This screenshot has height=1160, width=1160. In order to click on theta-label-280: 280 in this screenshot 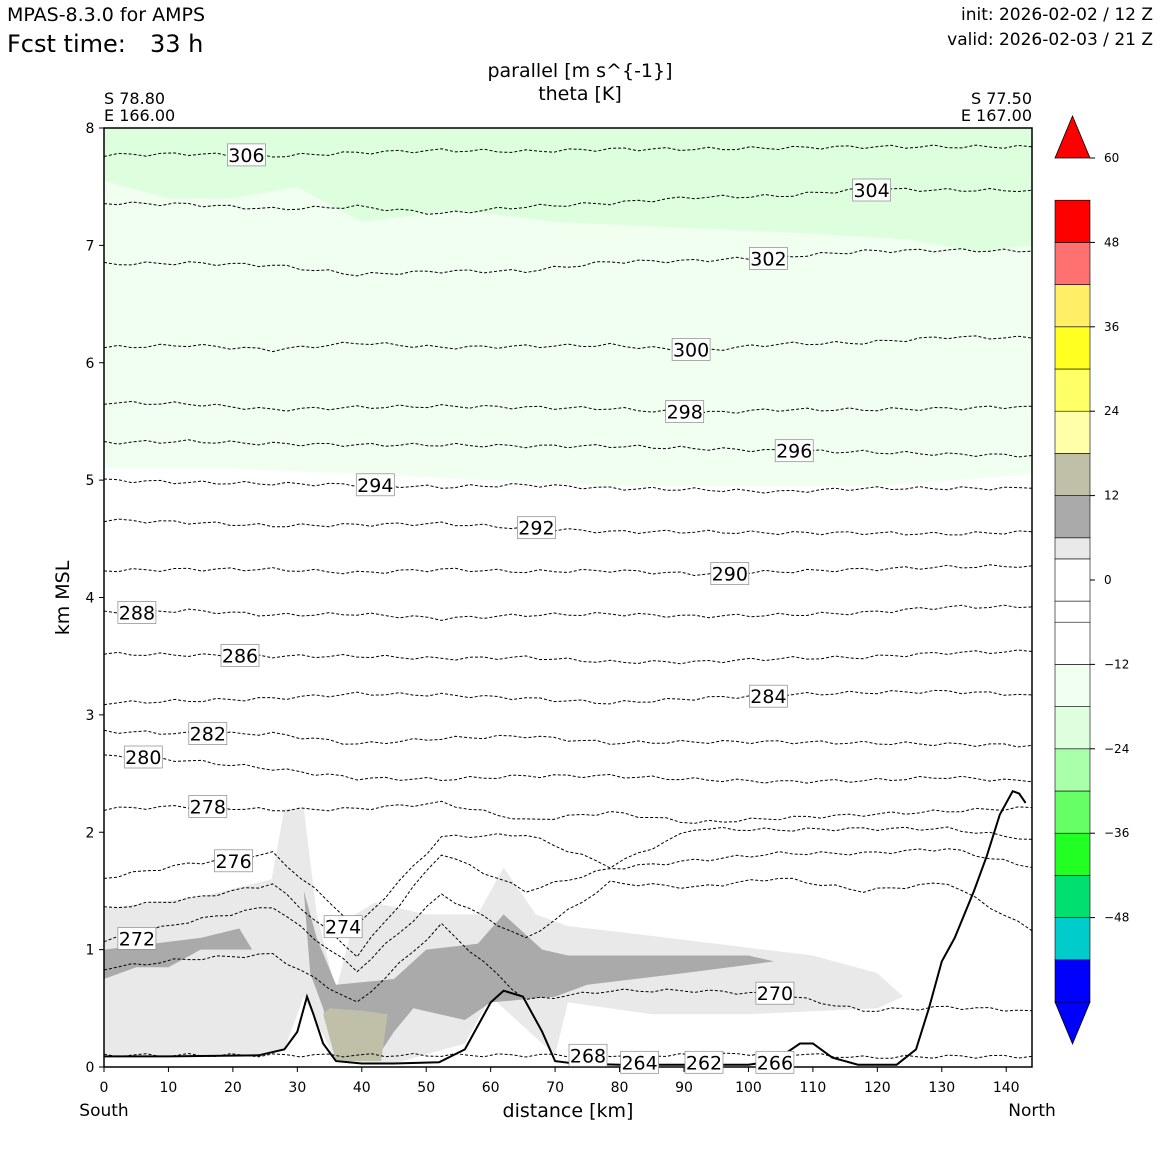, I will do `click(143, 757)`.